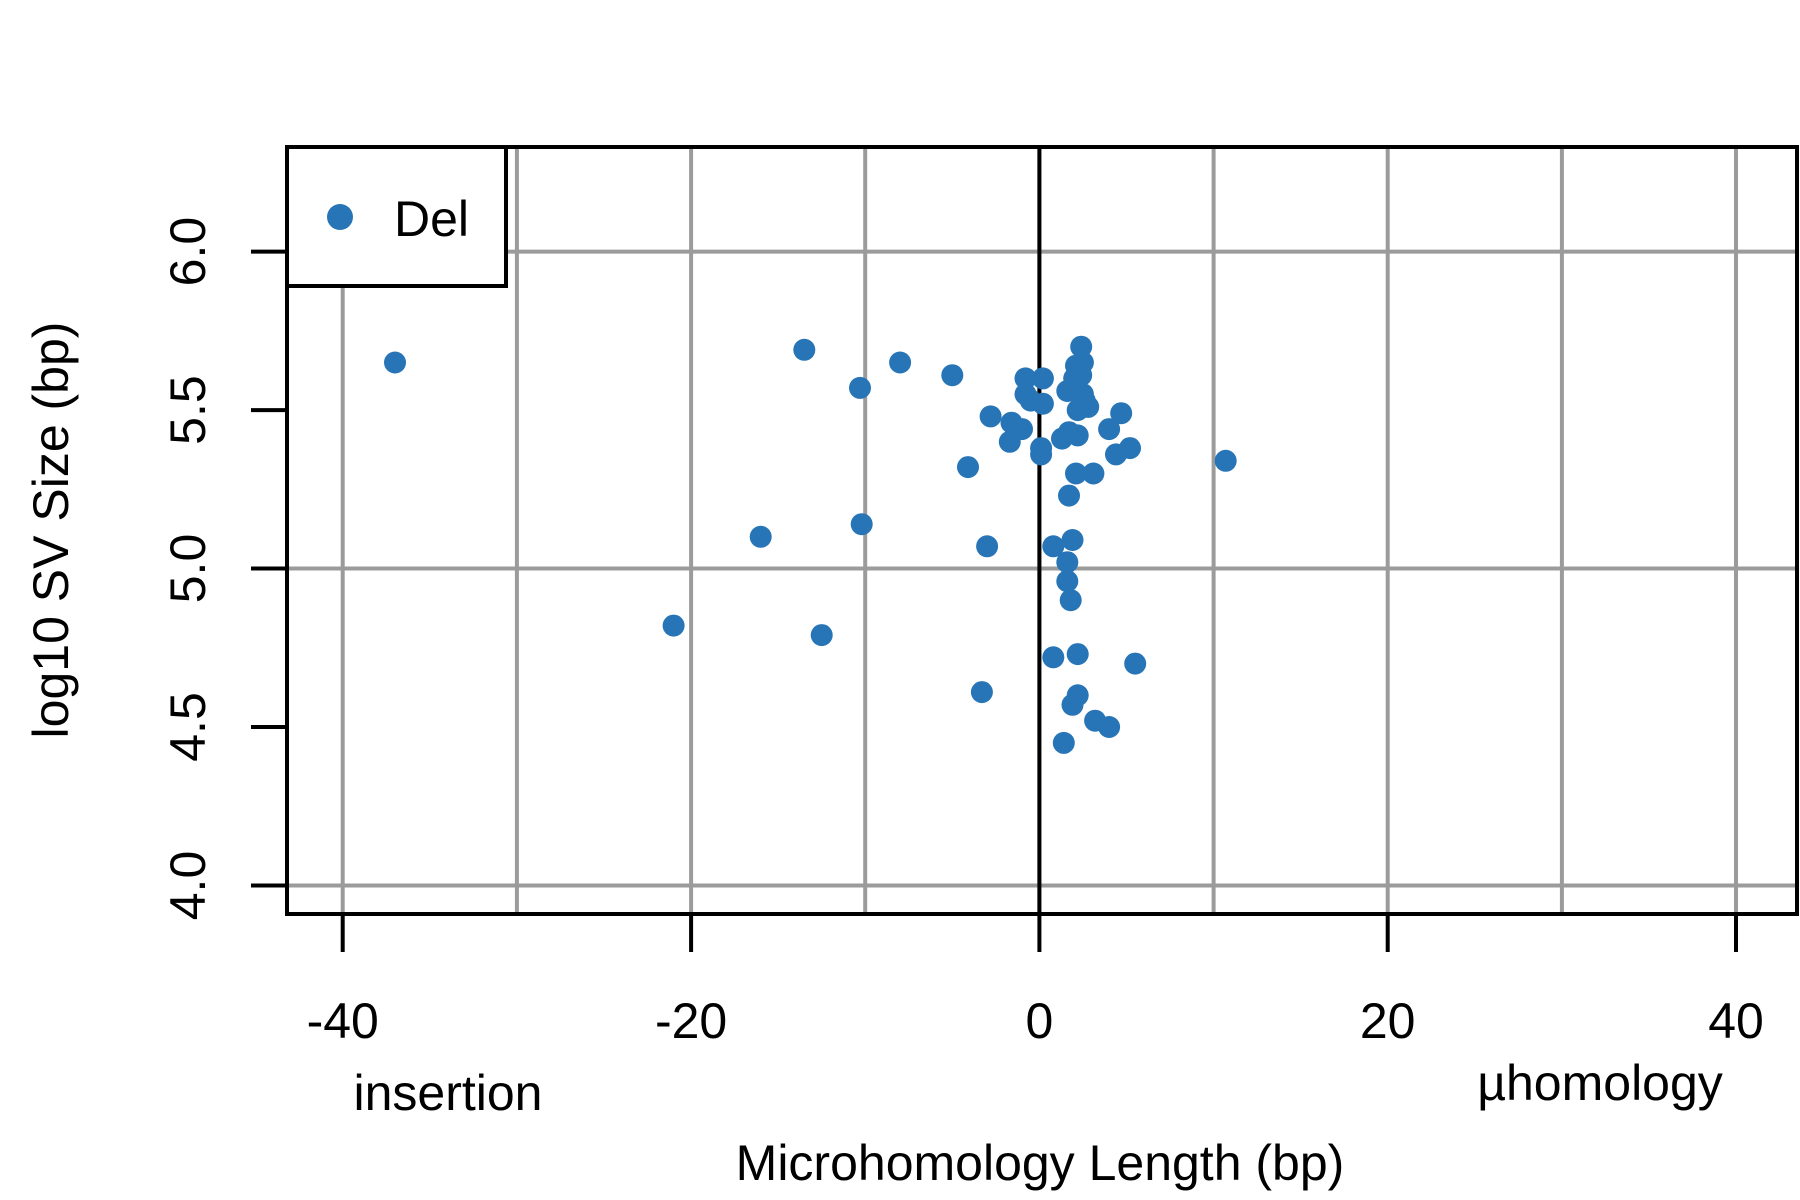 The height and width of the screenshot is (1200, 1800). Describe the element at coordinates (1040, 1163) in the screenshot. I see `x-axis-title: Microhomology Length (bp)` at that location.